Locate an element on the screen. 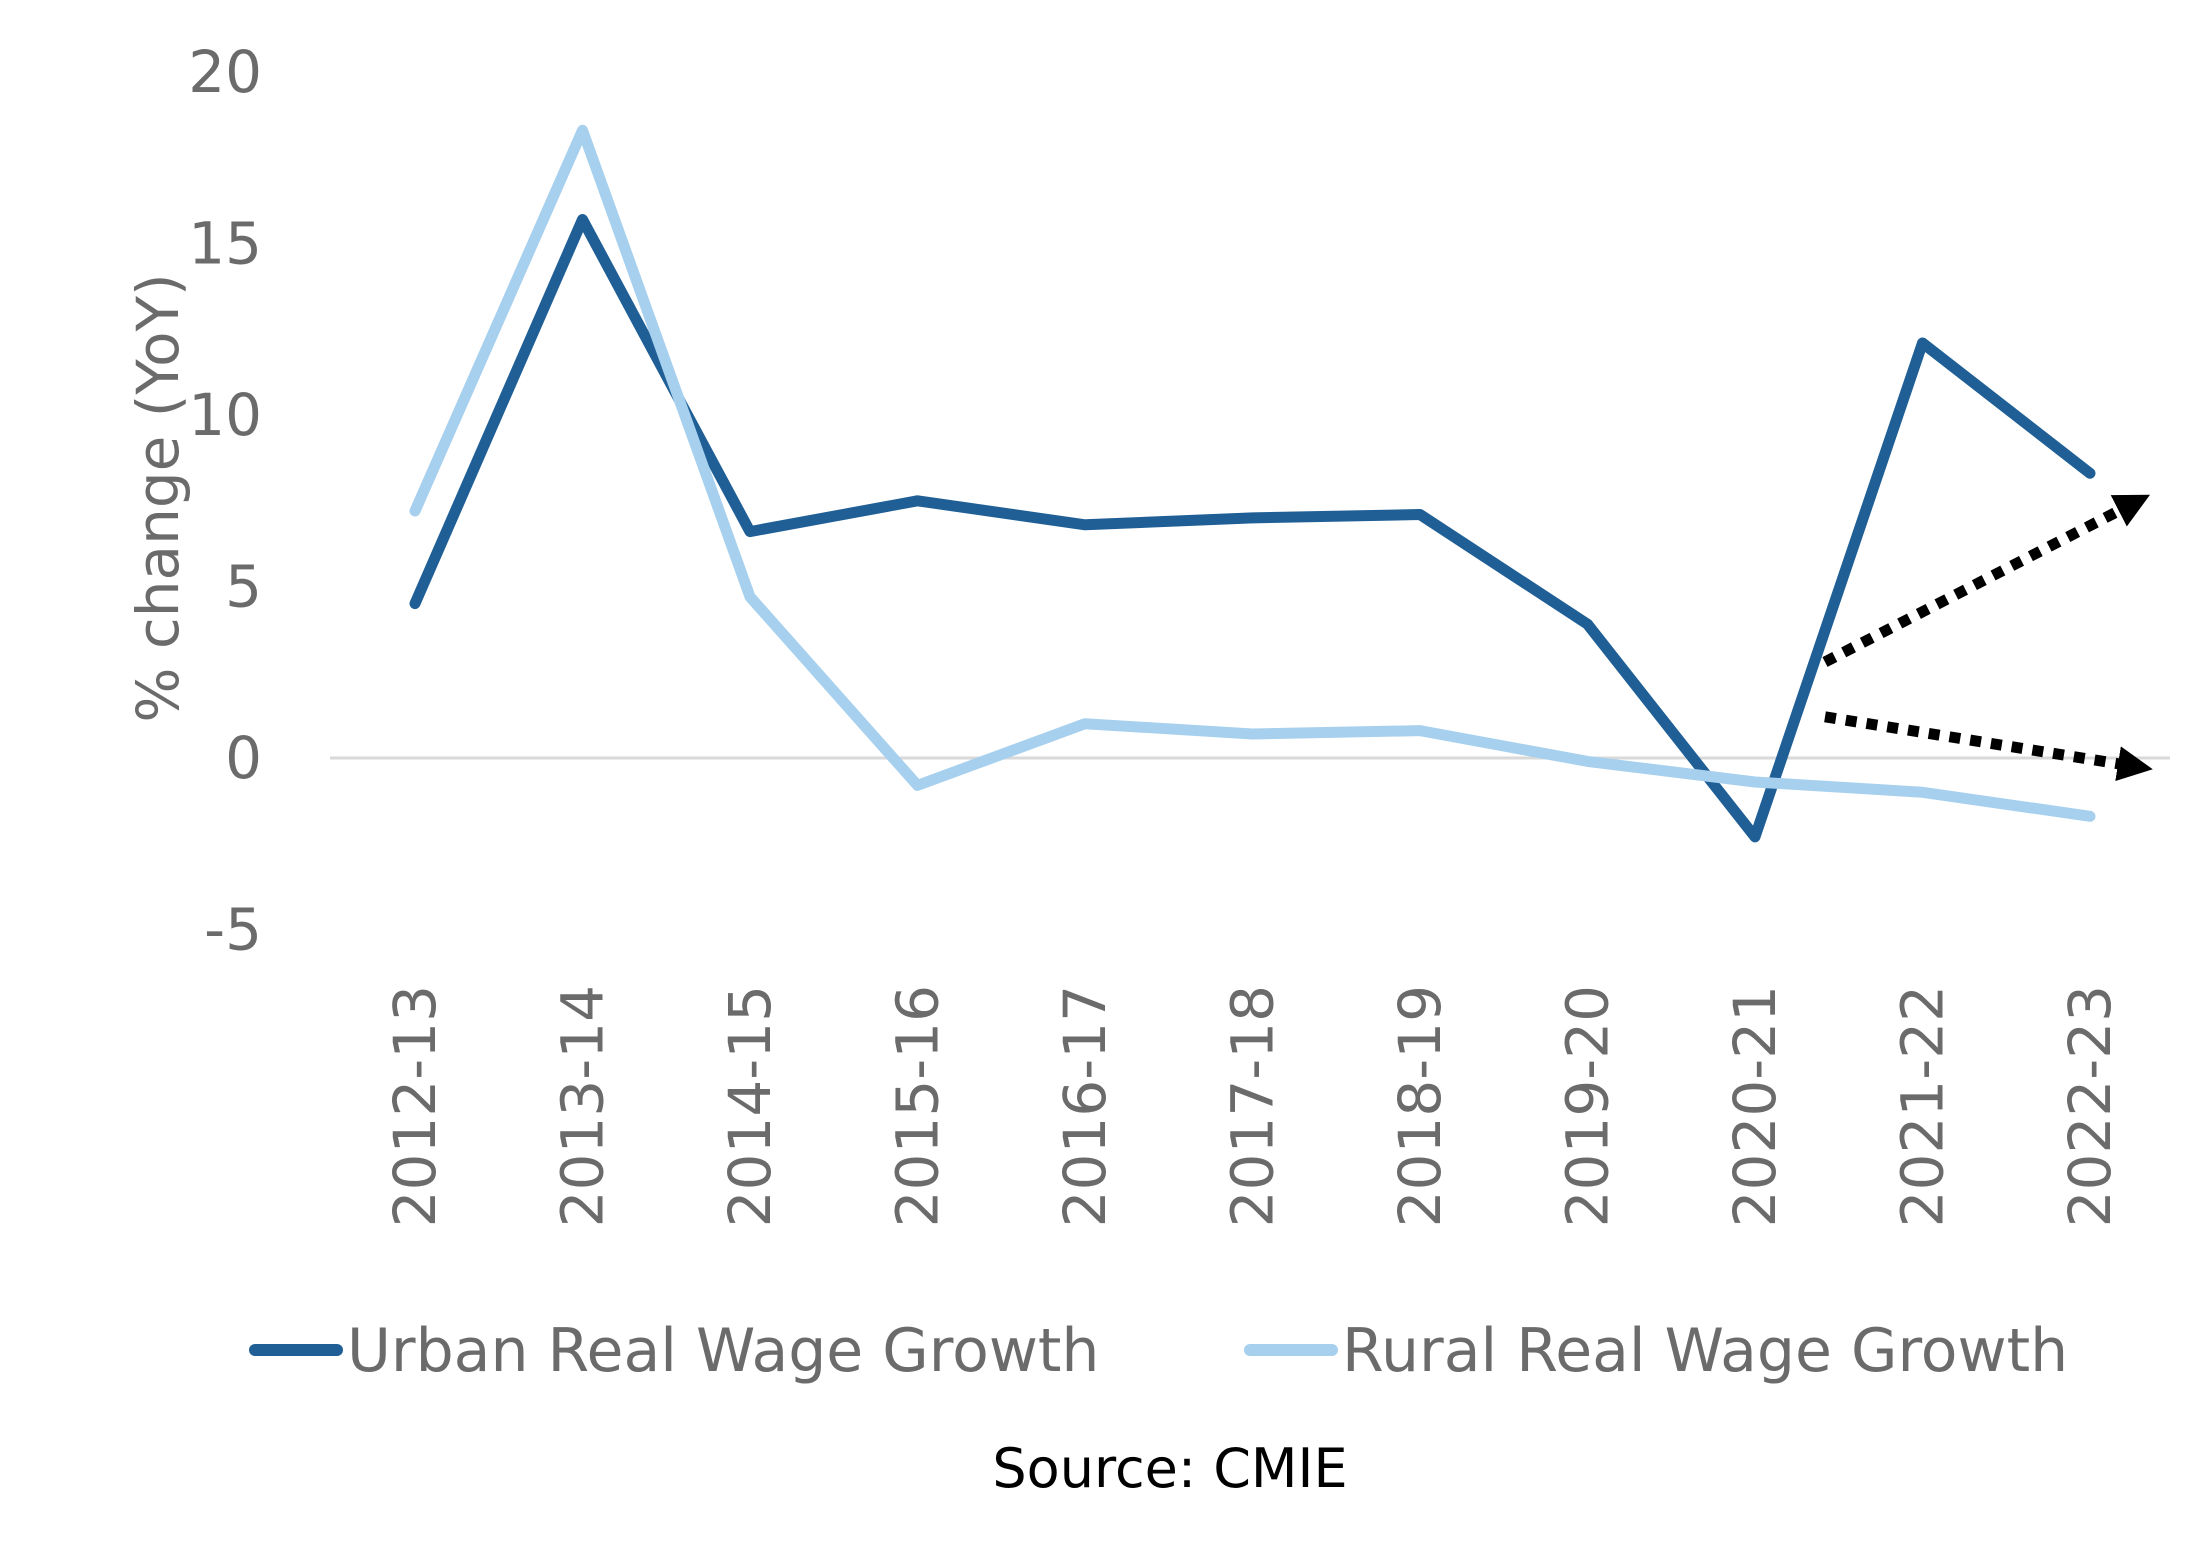  x-tick-label: 2019-20 is located at coordinates (1588, 1106).